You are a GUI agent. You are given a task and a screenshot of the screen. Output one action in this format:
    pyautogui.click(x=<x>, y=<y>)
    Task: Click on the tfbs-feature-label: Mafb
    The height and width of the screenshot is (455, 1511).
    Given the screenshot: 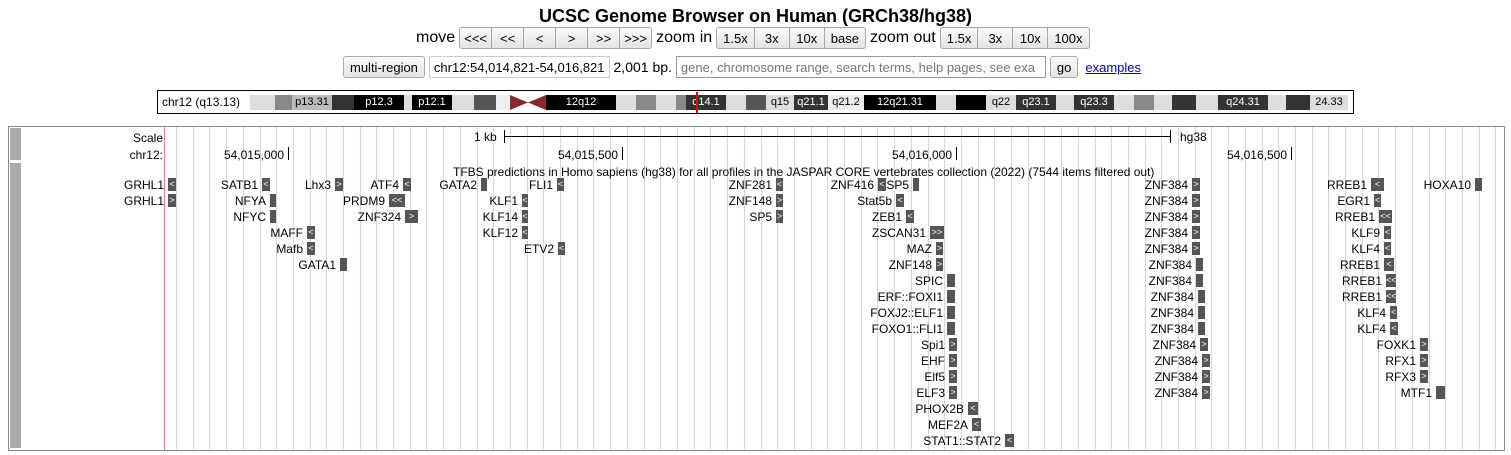 What is the action you would take?
    pyautogui.click(x=289, y=249)
    